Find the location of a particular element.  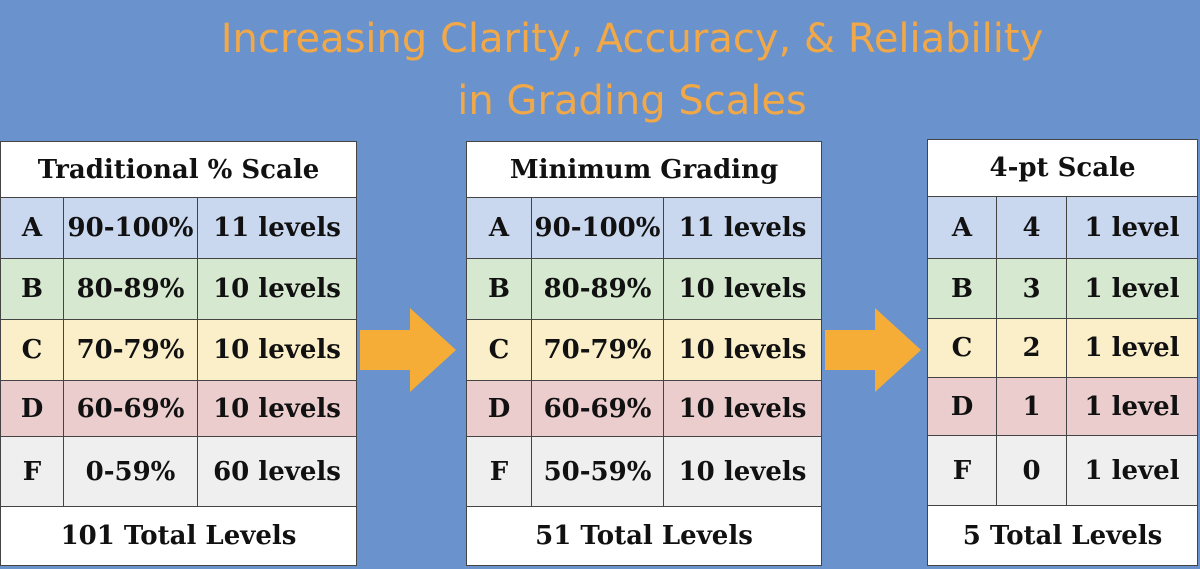

grade-levels: 60 levels is located at coordinates (277, 471).